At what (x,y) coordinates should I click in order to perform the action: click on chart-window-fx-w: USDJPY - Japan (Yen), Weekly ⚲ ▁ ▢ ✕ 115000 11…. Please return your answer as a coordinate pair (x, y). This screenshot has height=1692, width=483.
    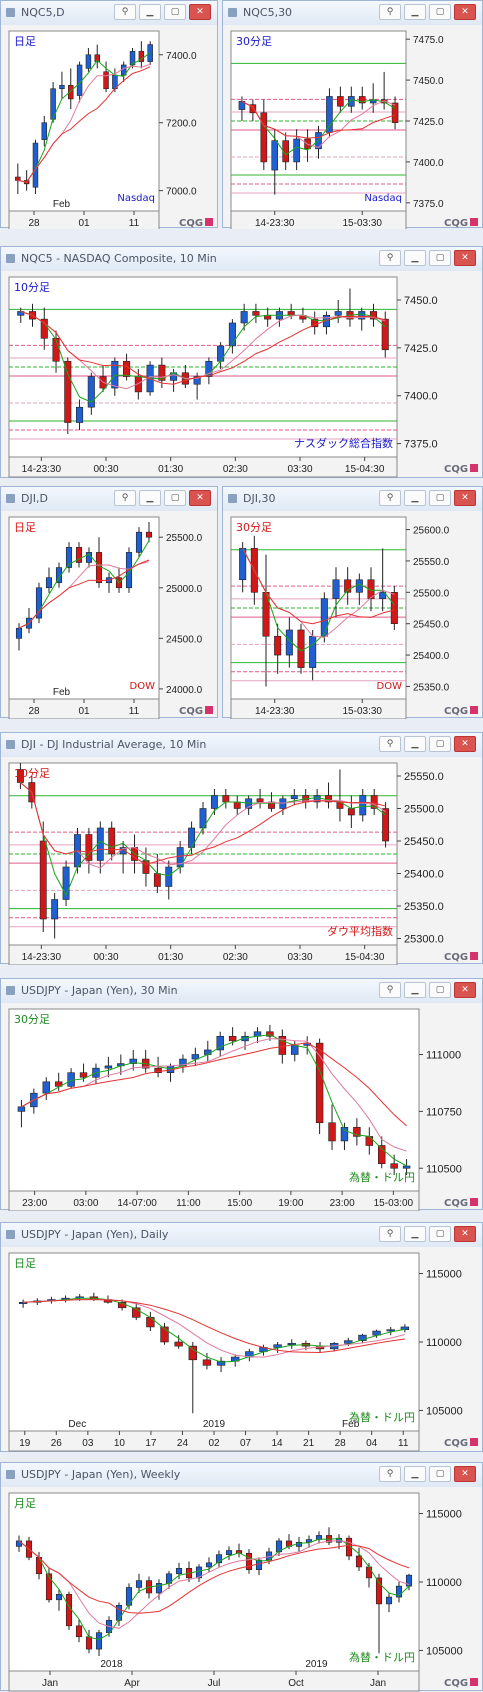
    Looking at the image, I should click on (241, 1577).